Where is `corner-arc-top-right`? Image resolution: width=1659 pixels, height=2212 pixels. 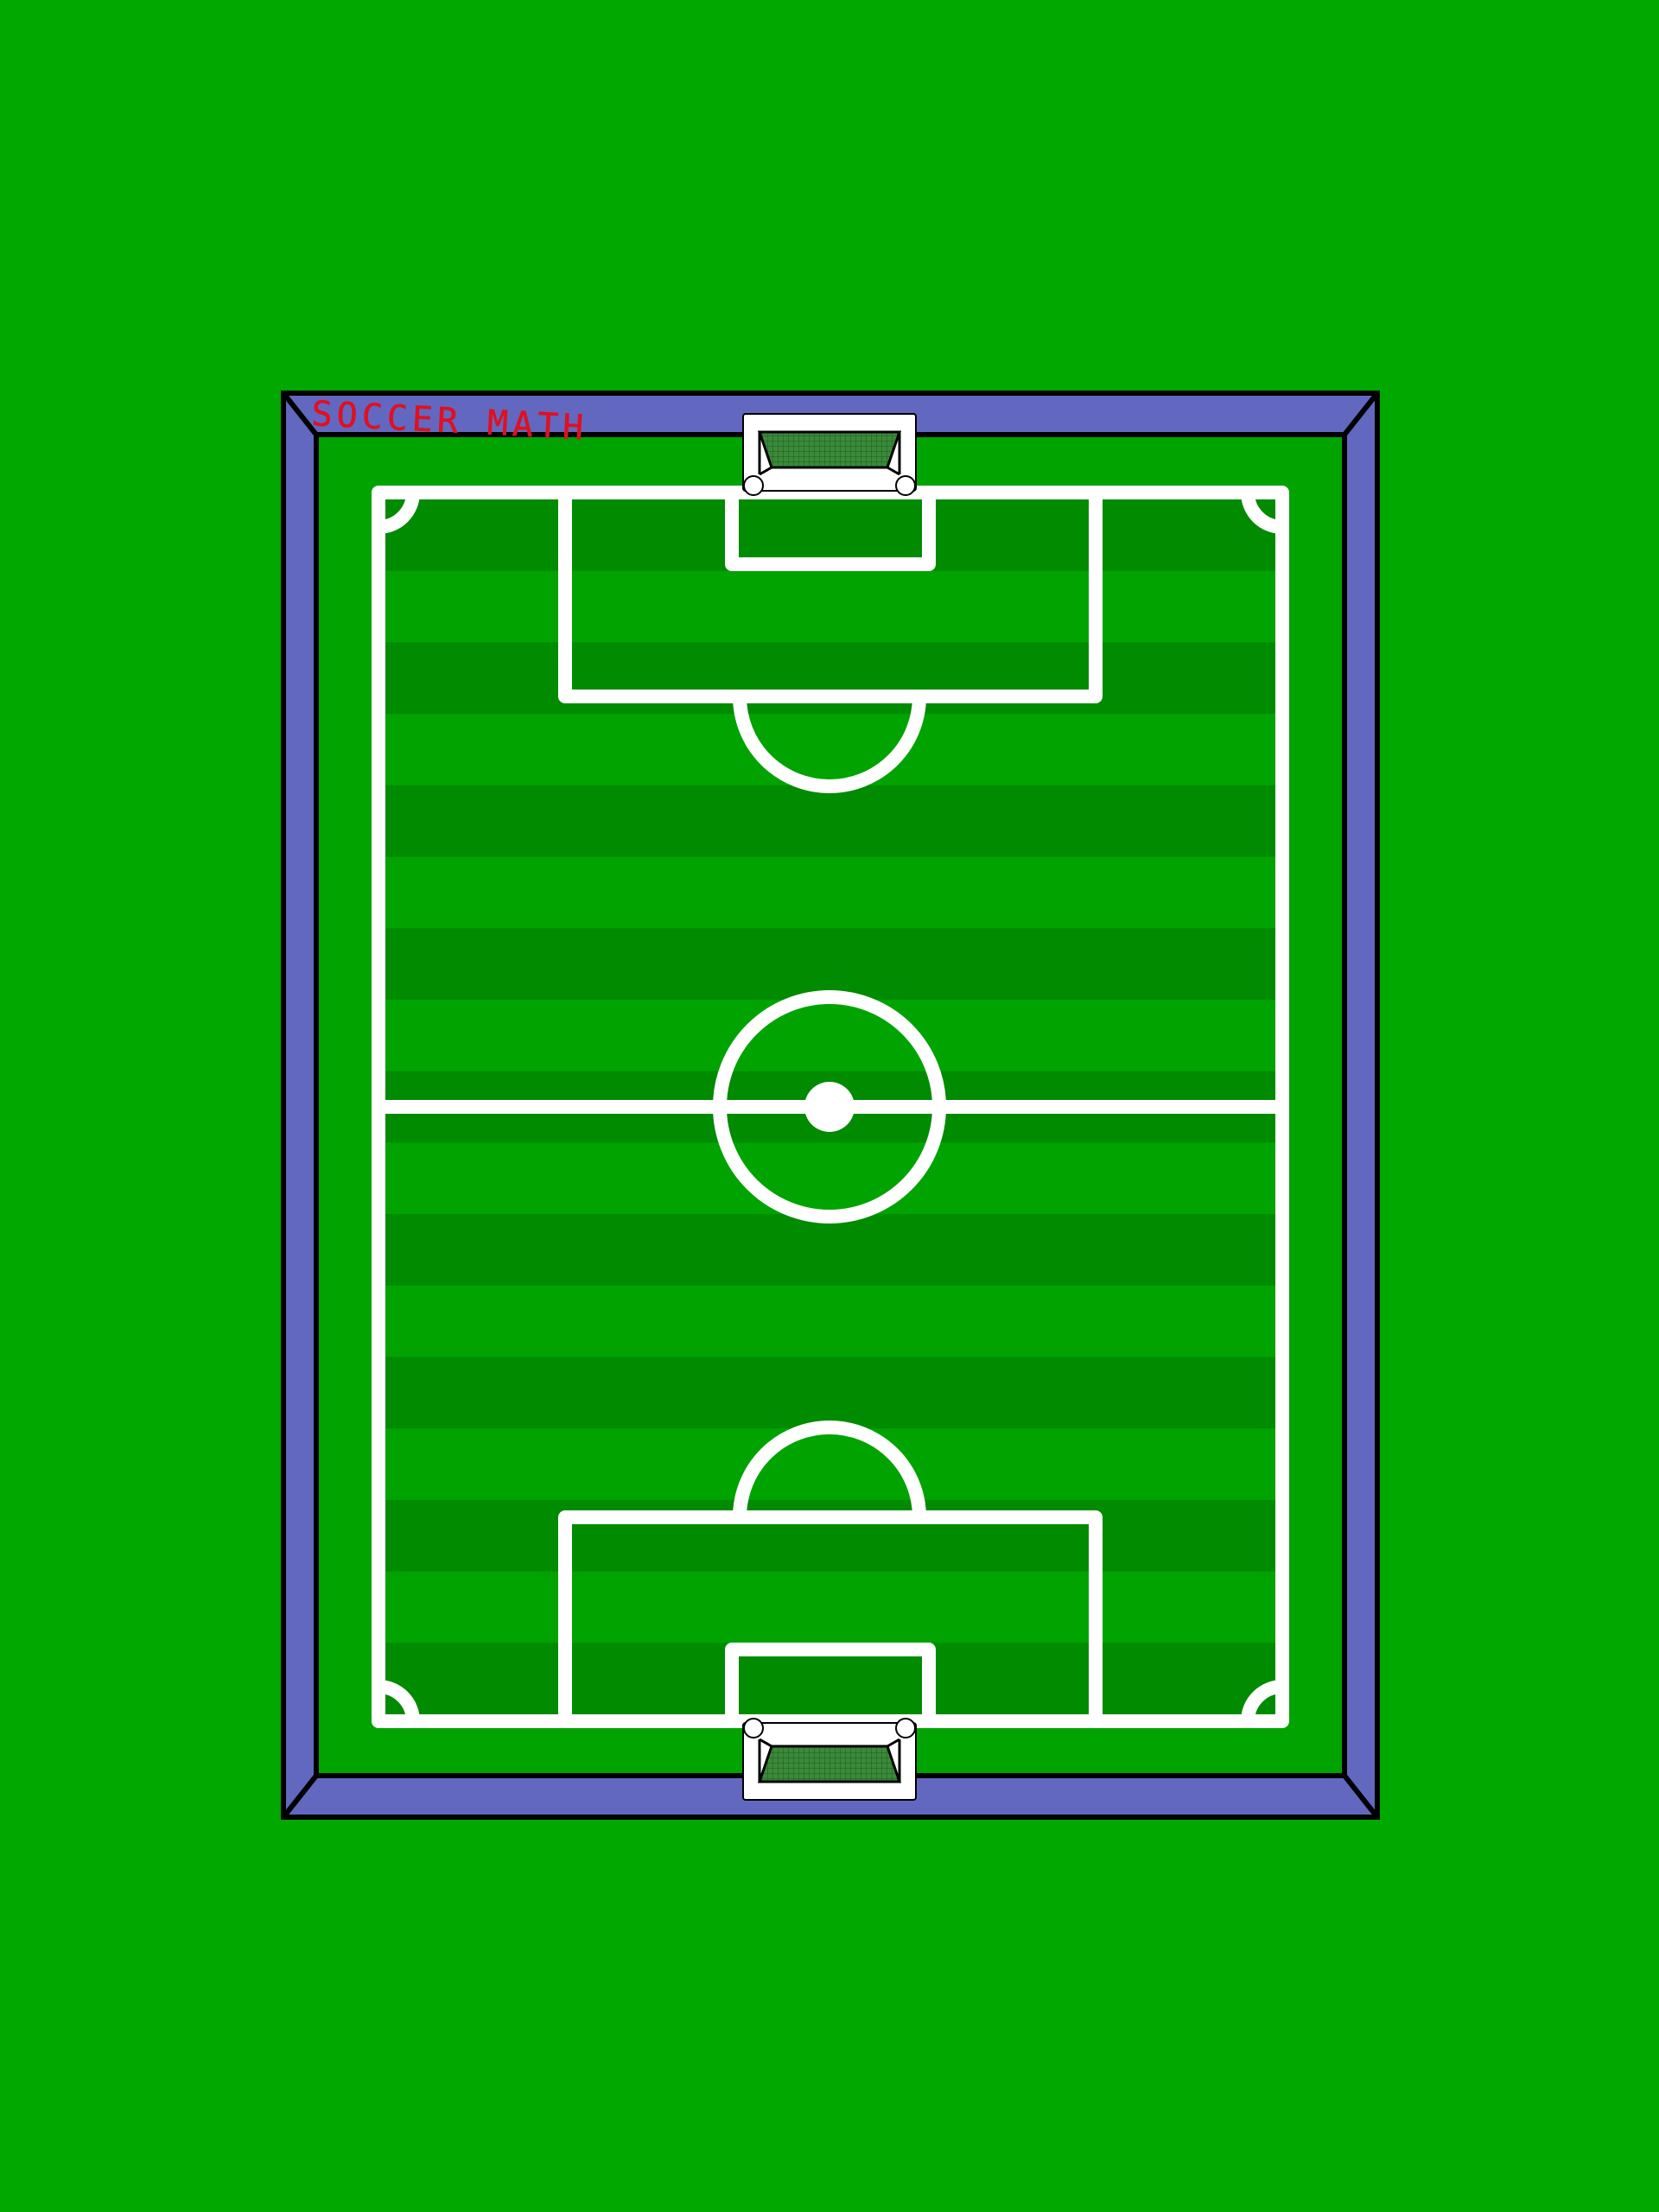
corner-arc-top-right is located at coordinates (1265, 510).